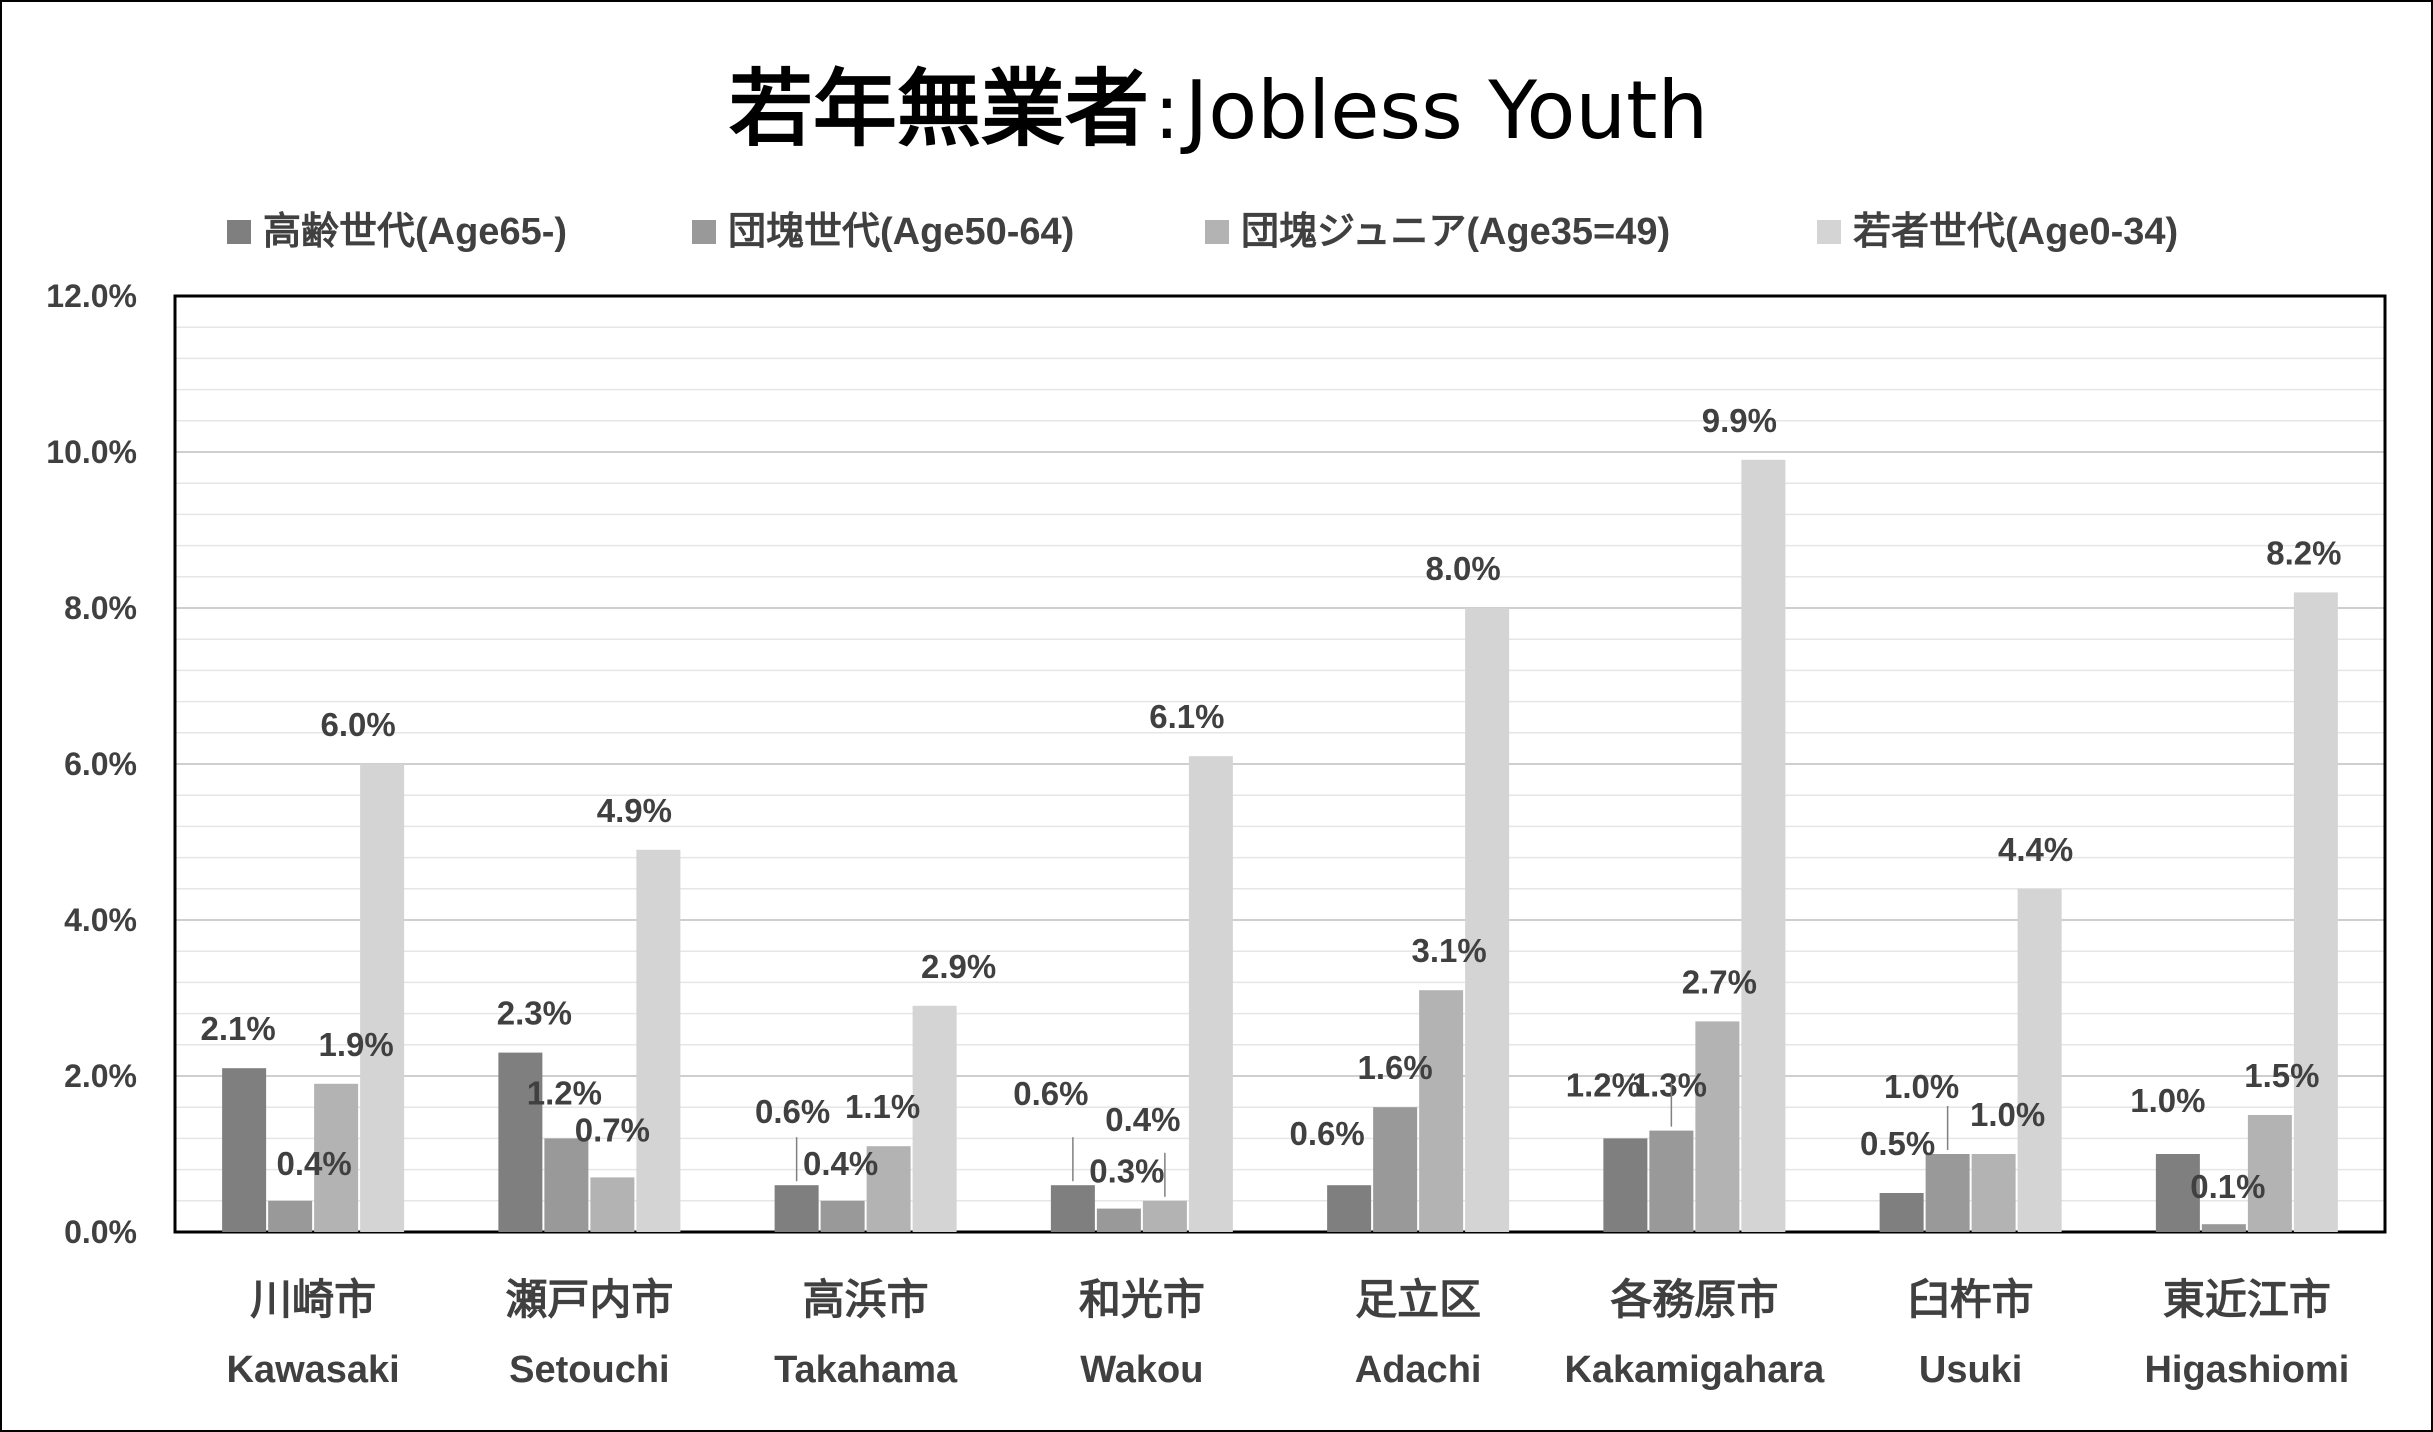  I want to click on category-label-en: Kawasaki, so click(313, 1370).